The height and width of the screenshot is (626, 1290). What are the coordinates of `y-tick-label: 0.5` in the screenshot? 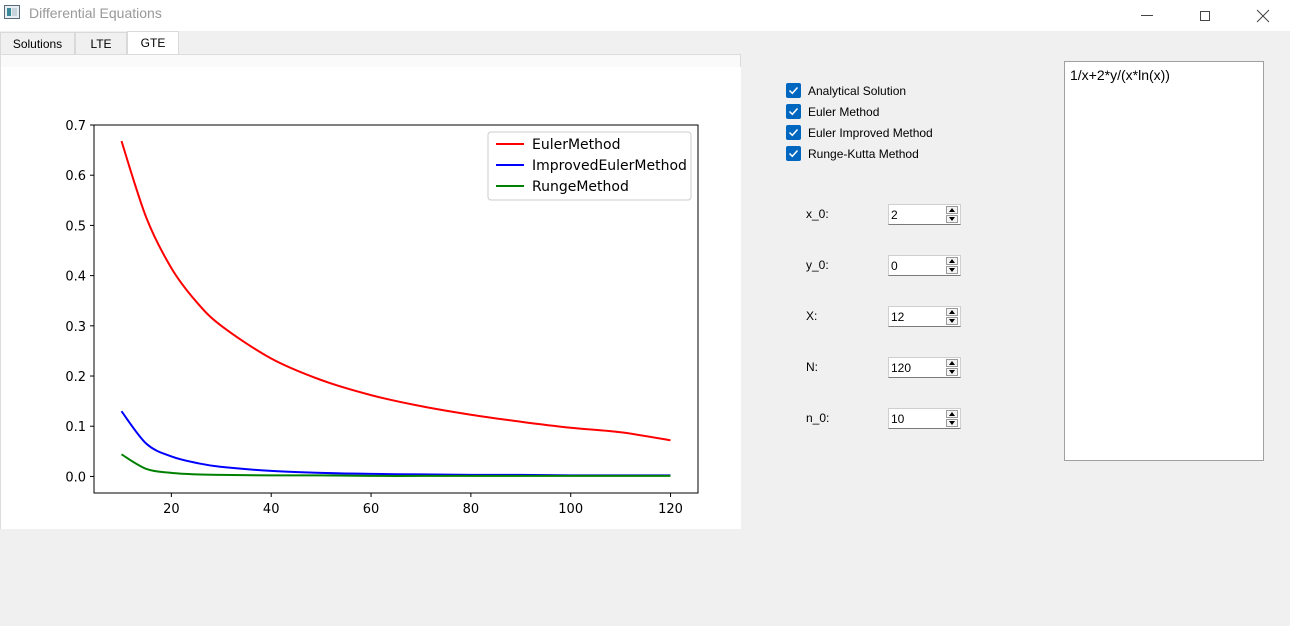 It's located at (75, 226).